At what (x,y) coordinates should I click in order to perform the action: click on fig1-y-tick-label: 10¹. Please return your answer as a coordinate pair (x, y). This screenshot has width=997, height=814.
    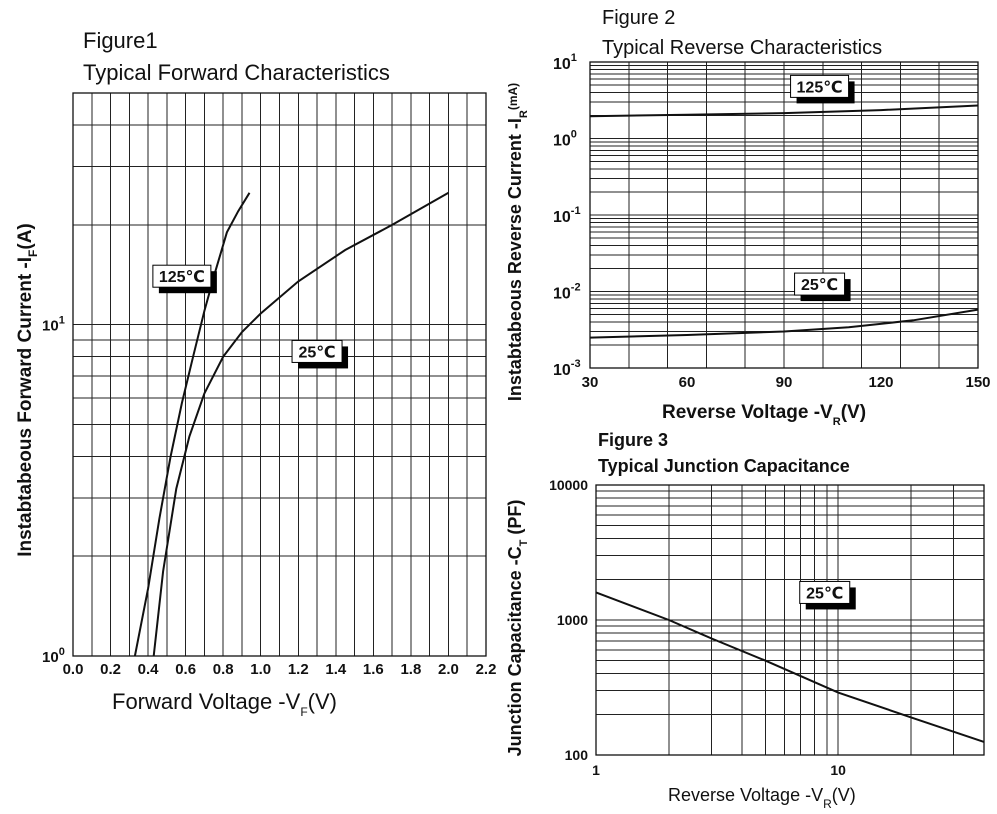
    Looking at the image, I should click on (53, 325).